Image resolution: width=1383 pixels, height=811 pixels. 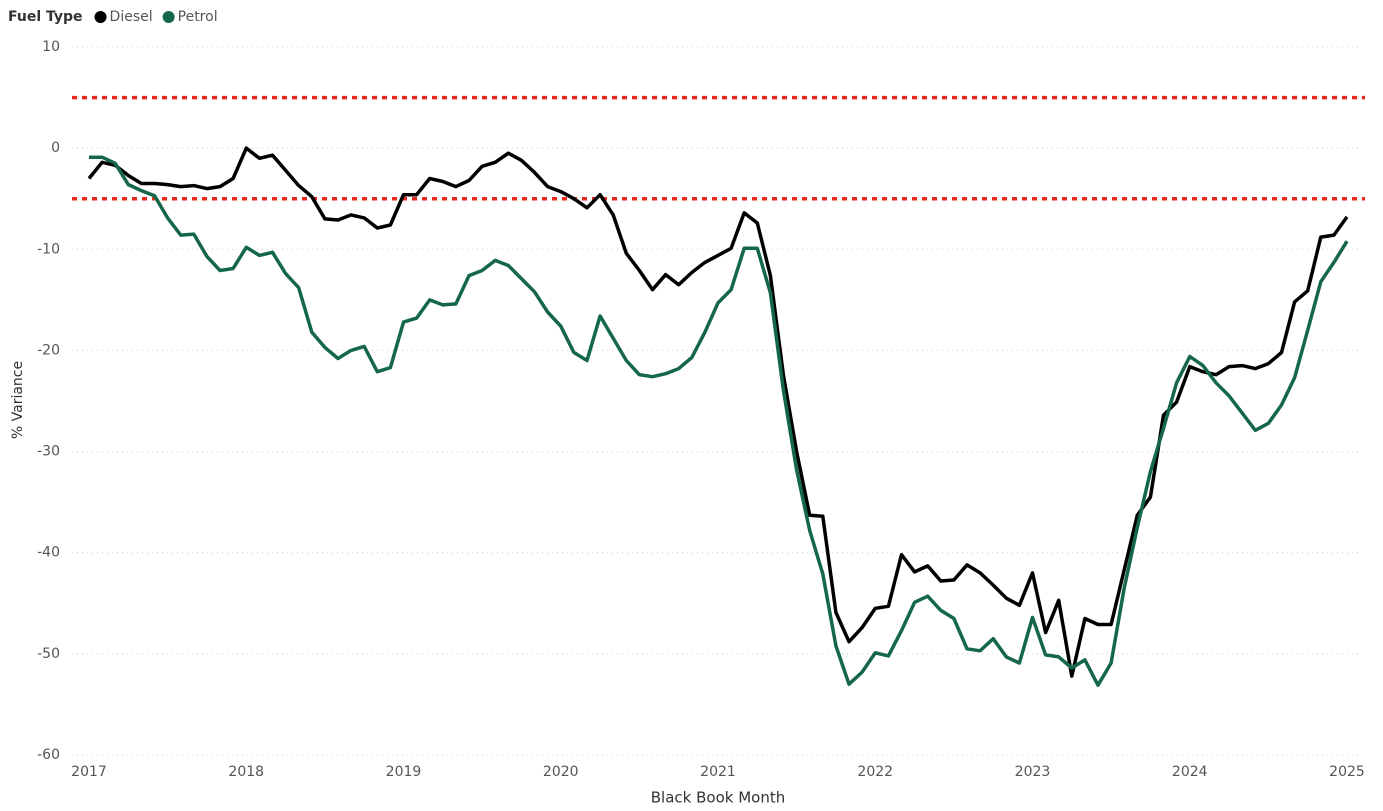 I want to click on y-tick-label: -30, so click(x=48, y=452).